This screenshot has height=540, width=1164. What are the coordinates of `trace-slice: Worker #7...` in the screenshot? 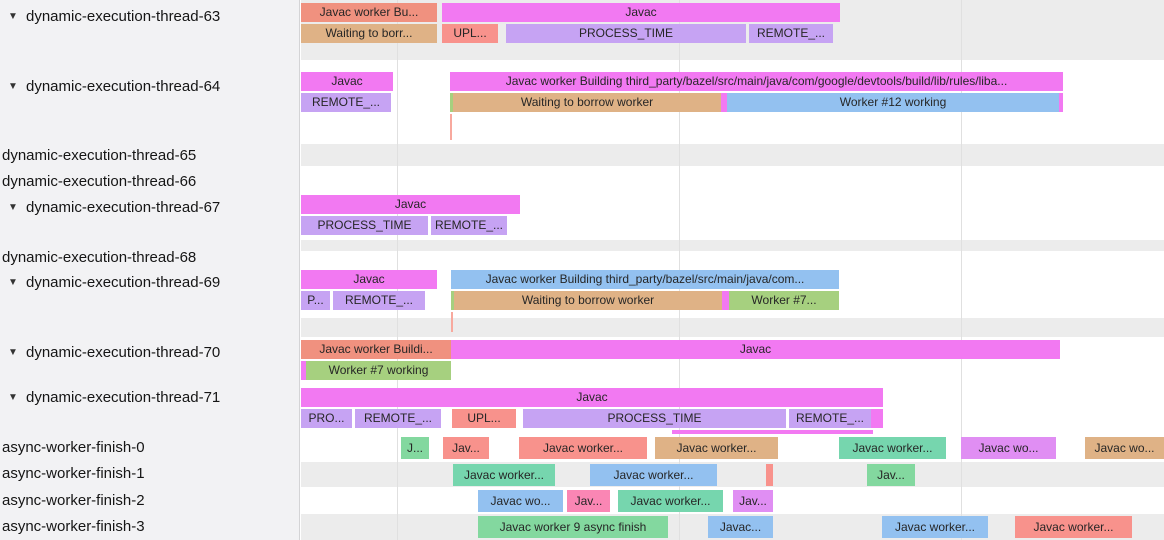 It's located at (784, 300).